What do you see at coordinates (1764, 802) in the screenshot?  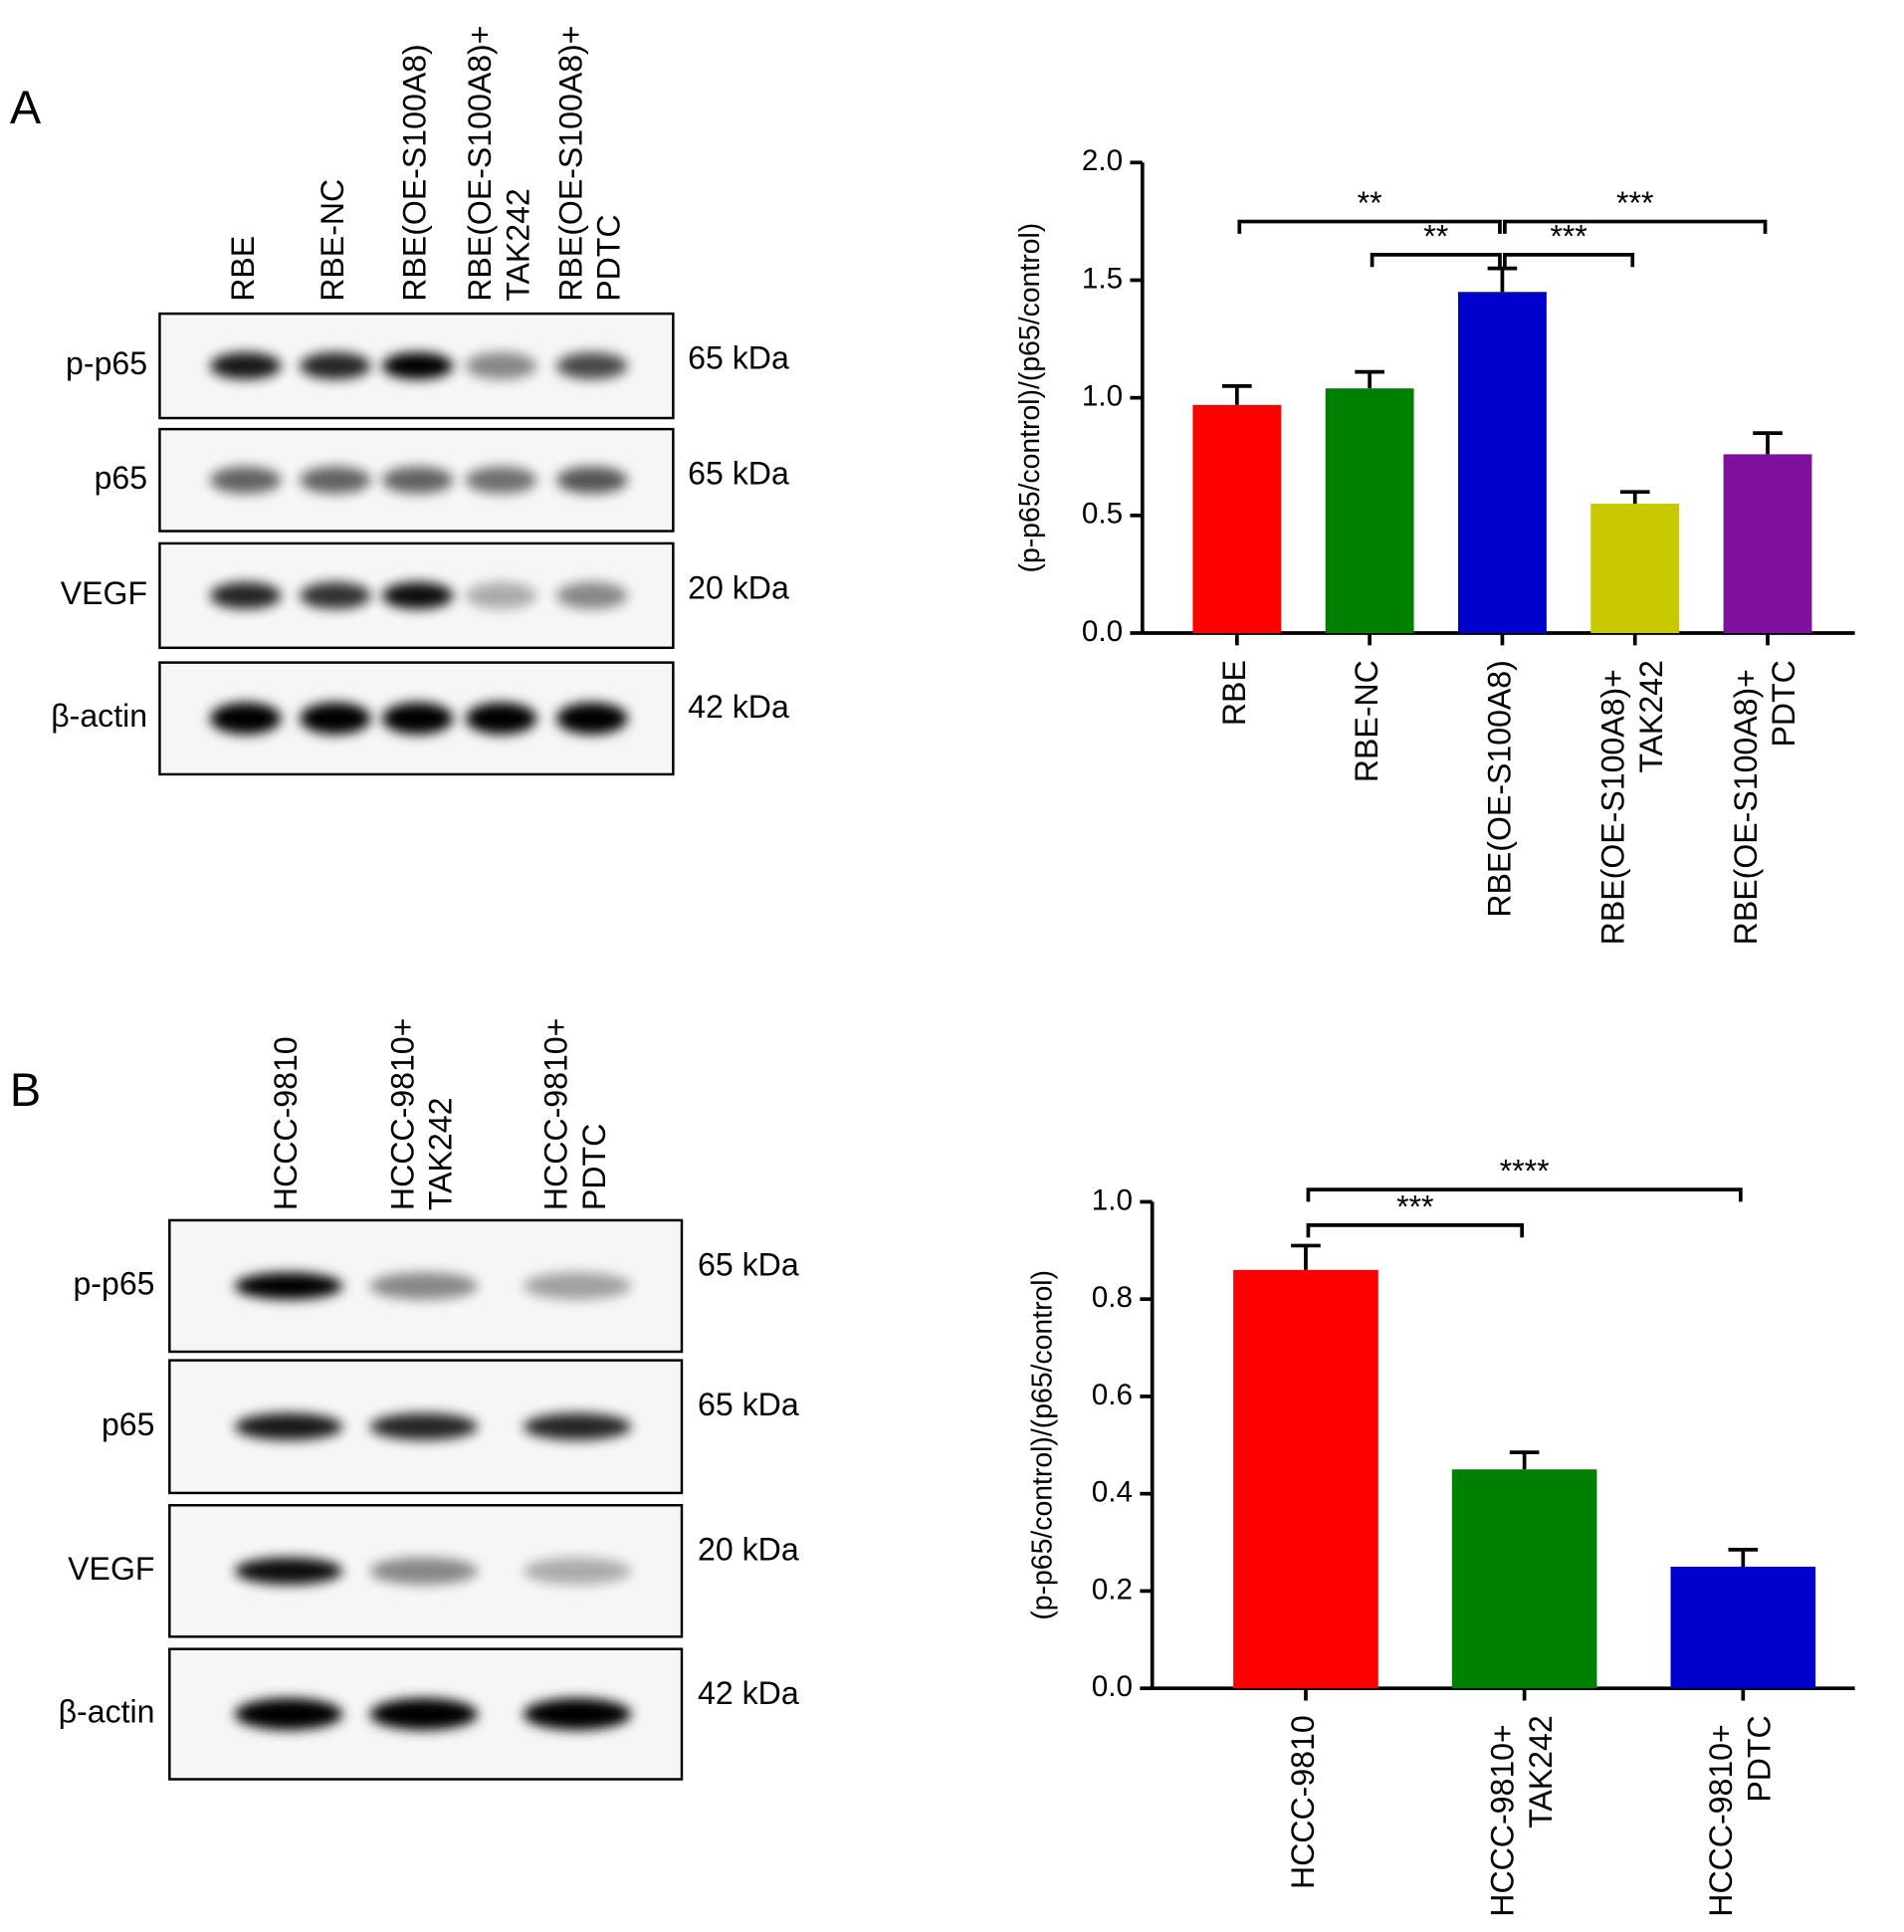 I see `x-tick-label: RBE(OE-S100A8)+ PDTC` at bounding box center [1764, 802].